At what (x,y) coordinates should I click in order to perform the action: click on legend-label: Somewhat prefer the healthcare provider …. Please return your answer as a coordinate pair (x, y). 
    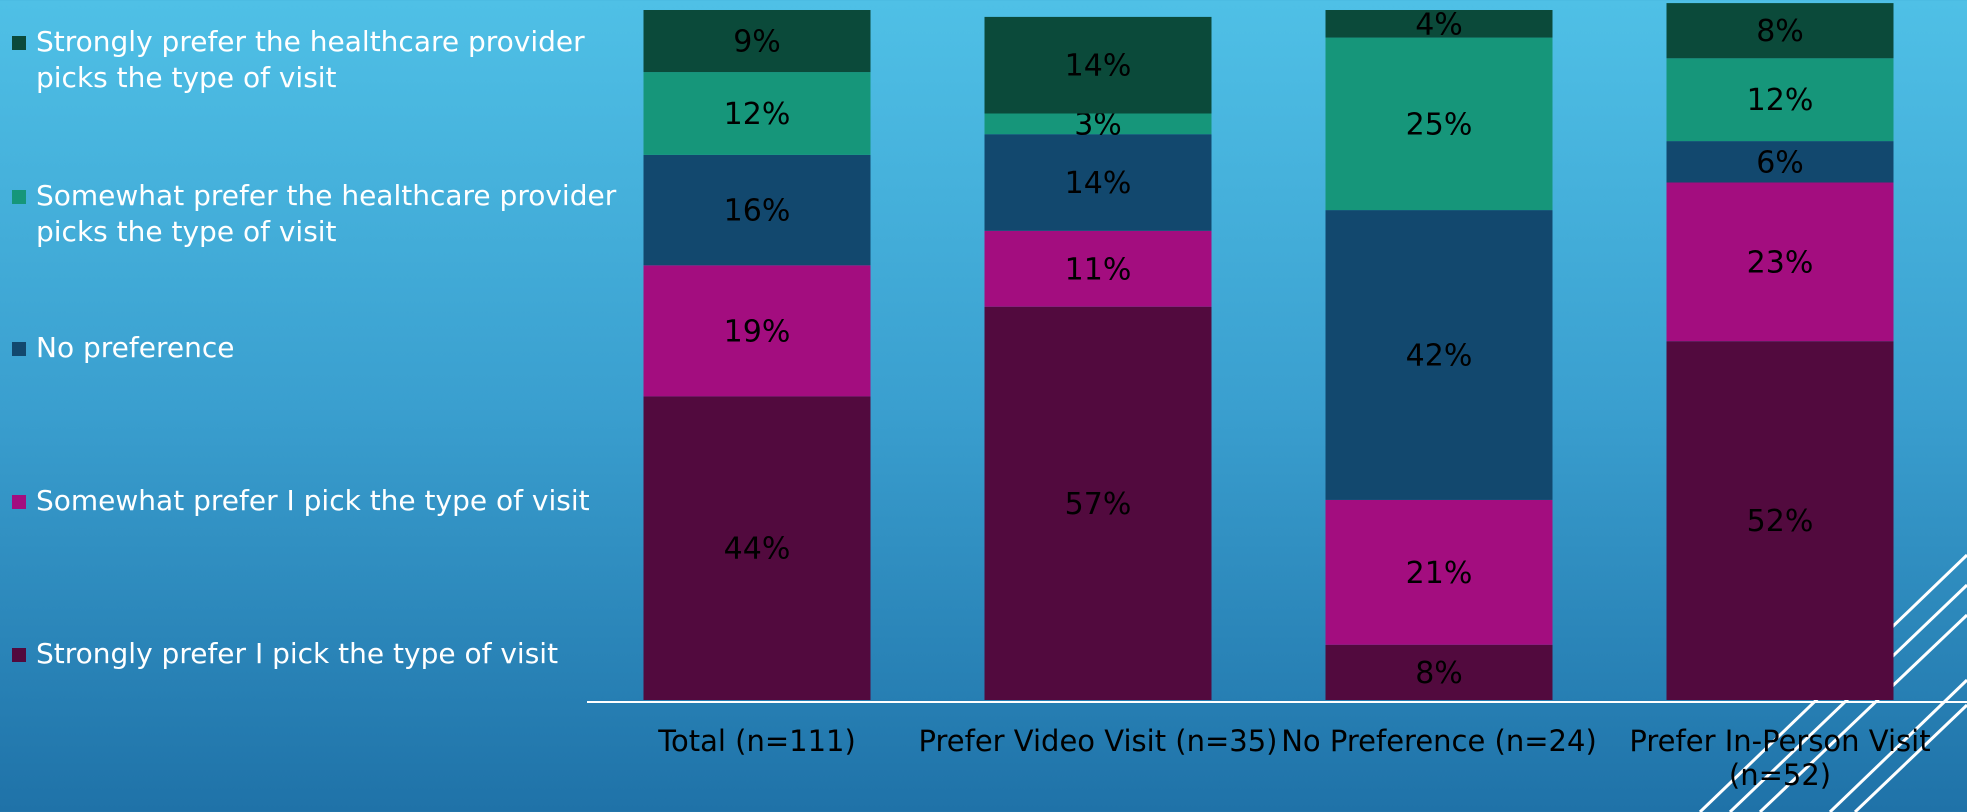
    Looking at the image, I should click on (326, 213).